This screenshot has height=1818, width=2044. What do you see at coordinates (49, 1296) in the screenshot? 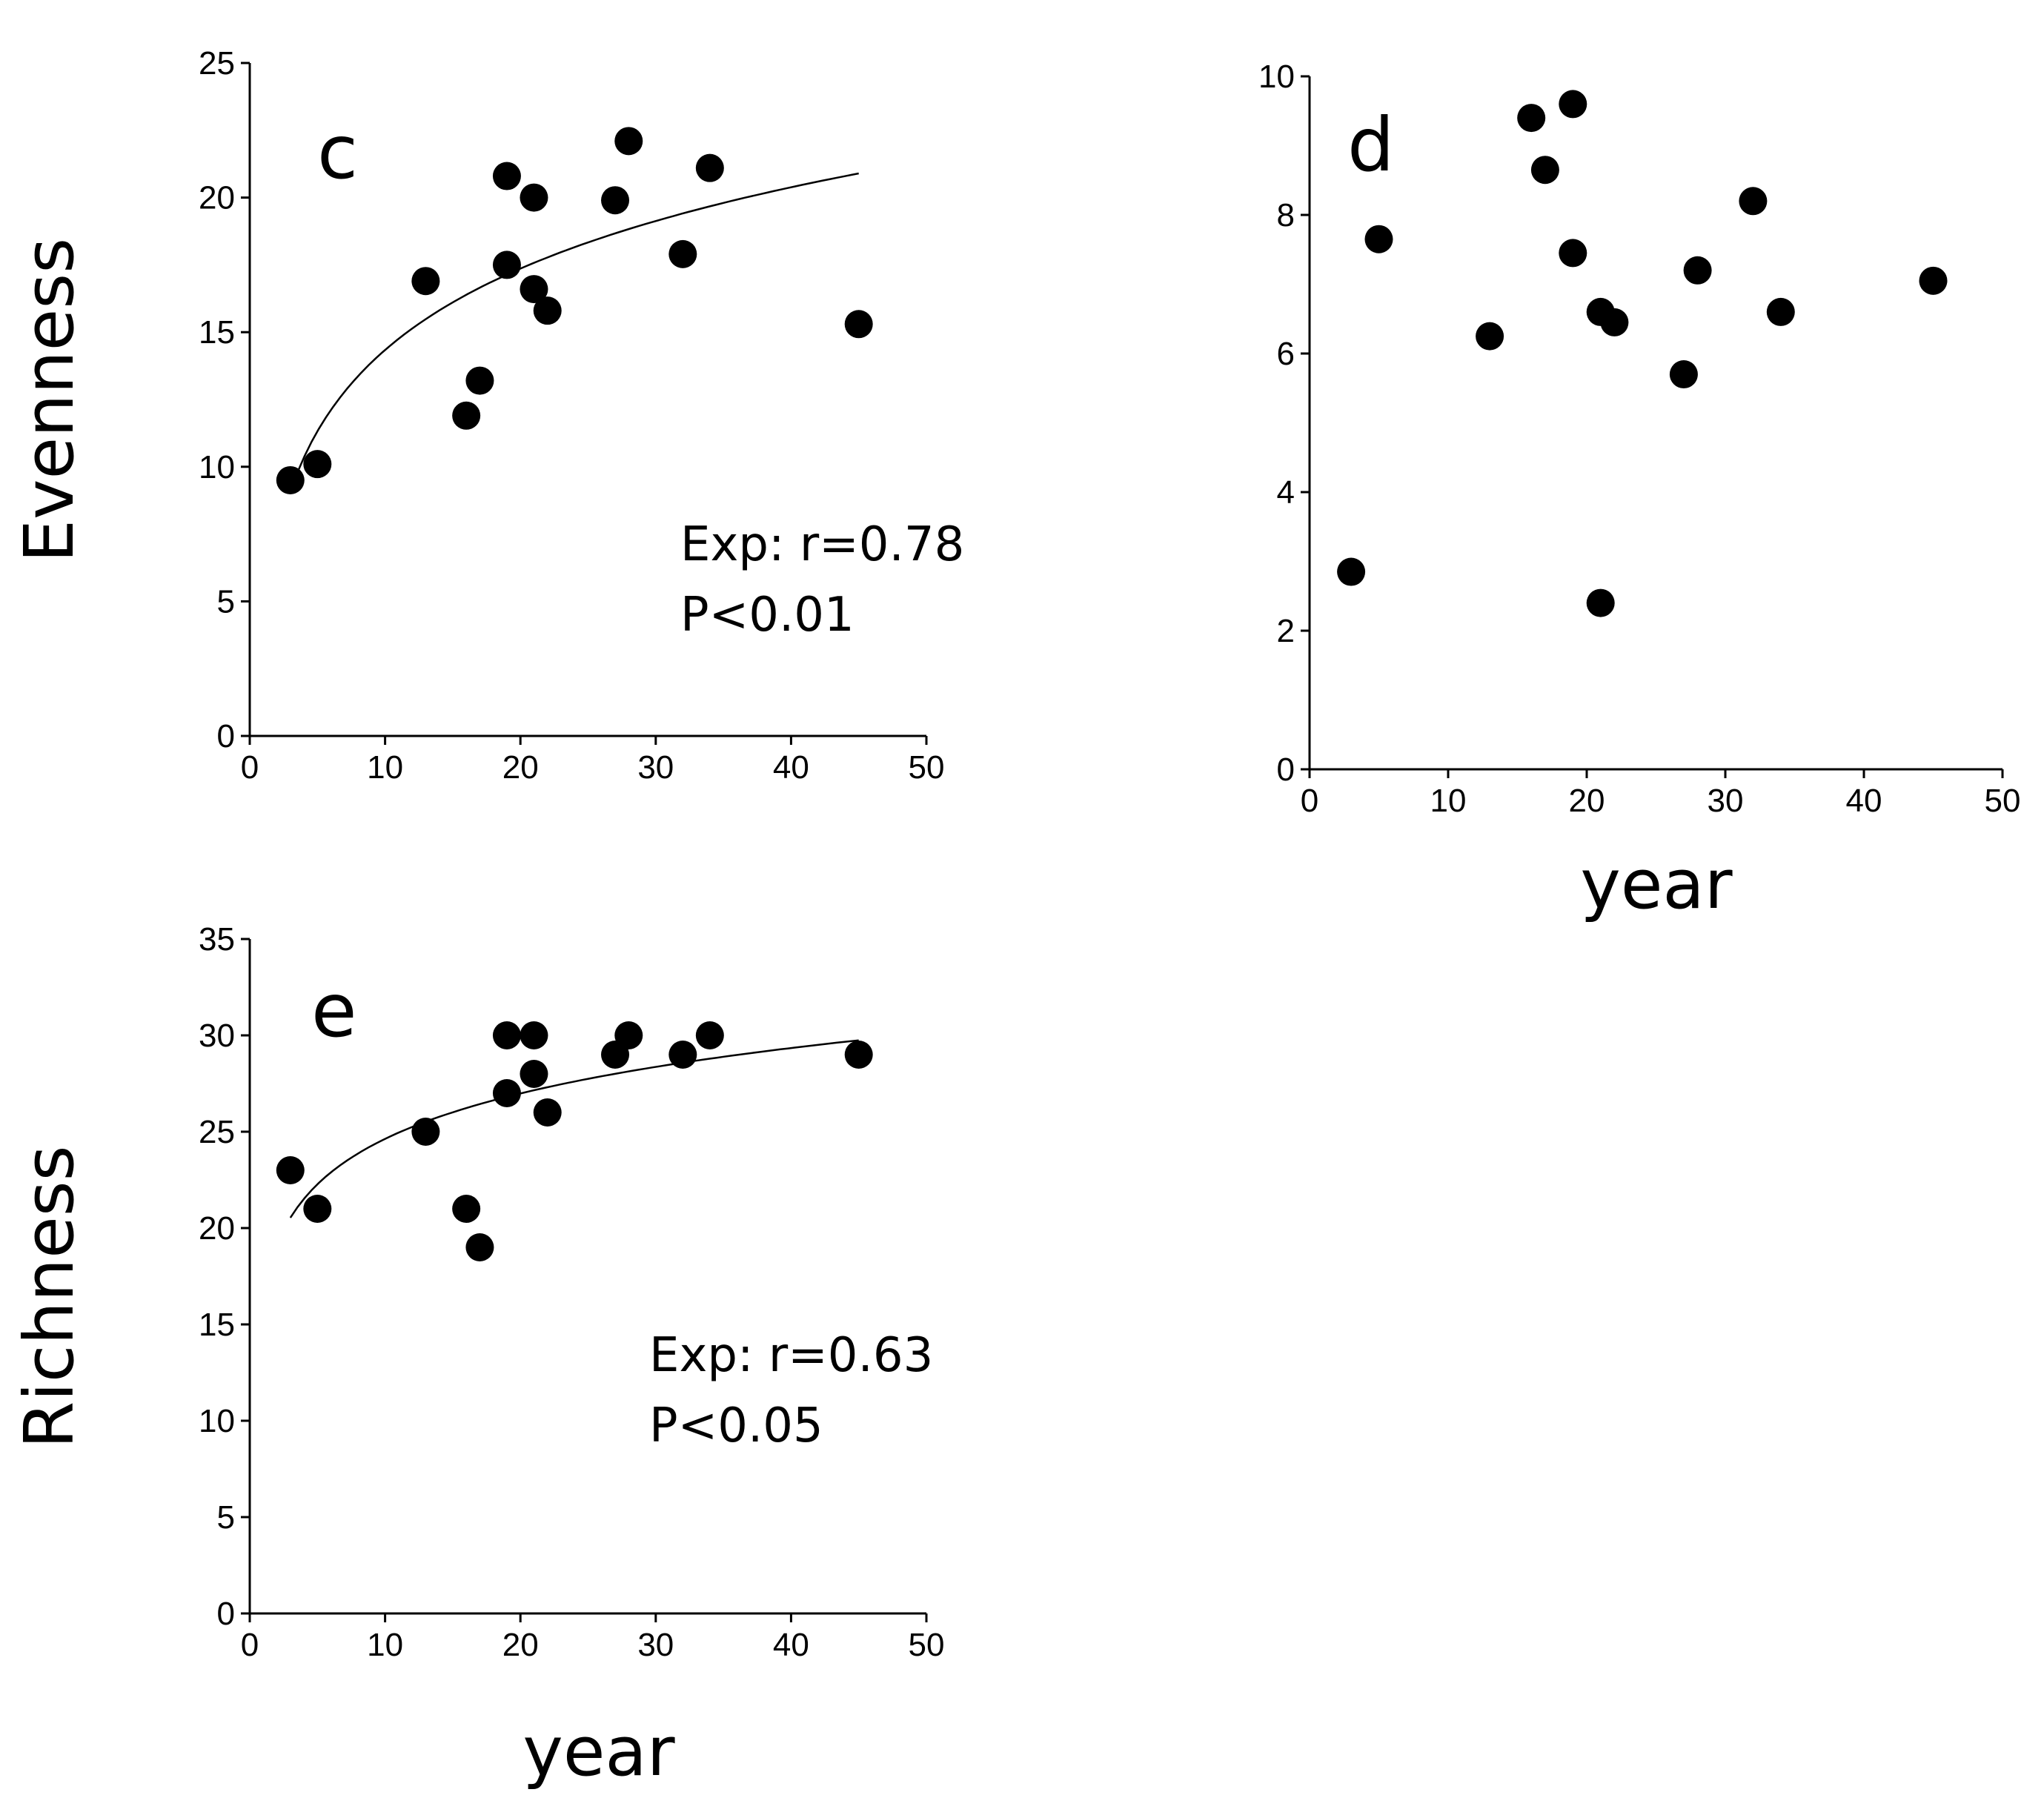
I see `y-axis-title: Richness` at bounding box center [49, 1296].